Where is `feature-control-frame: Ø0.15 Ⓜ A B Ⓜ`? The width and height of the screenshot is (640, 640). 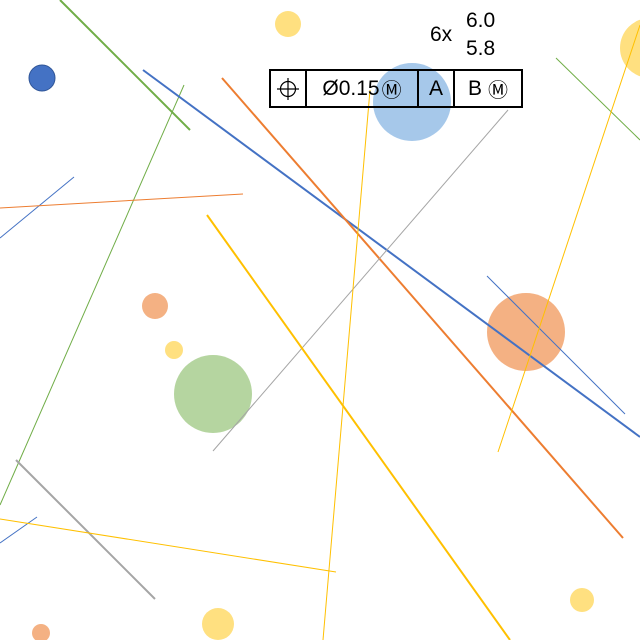 feature-control-frame: Ø0.15 Ⓜ A B Ⓜ is located at coordinates (396, 88).